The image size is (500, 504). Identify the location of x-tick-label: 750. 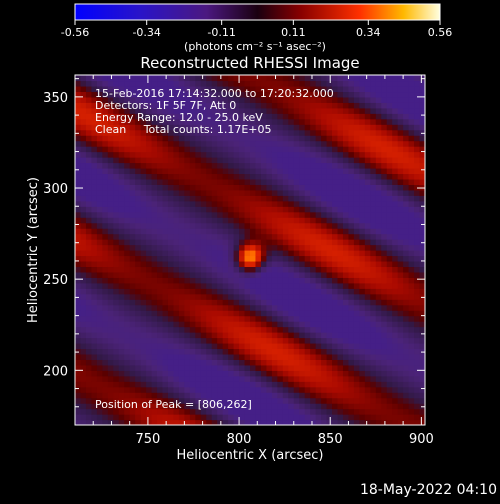
(148, 439).